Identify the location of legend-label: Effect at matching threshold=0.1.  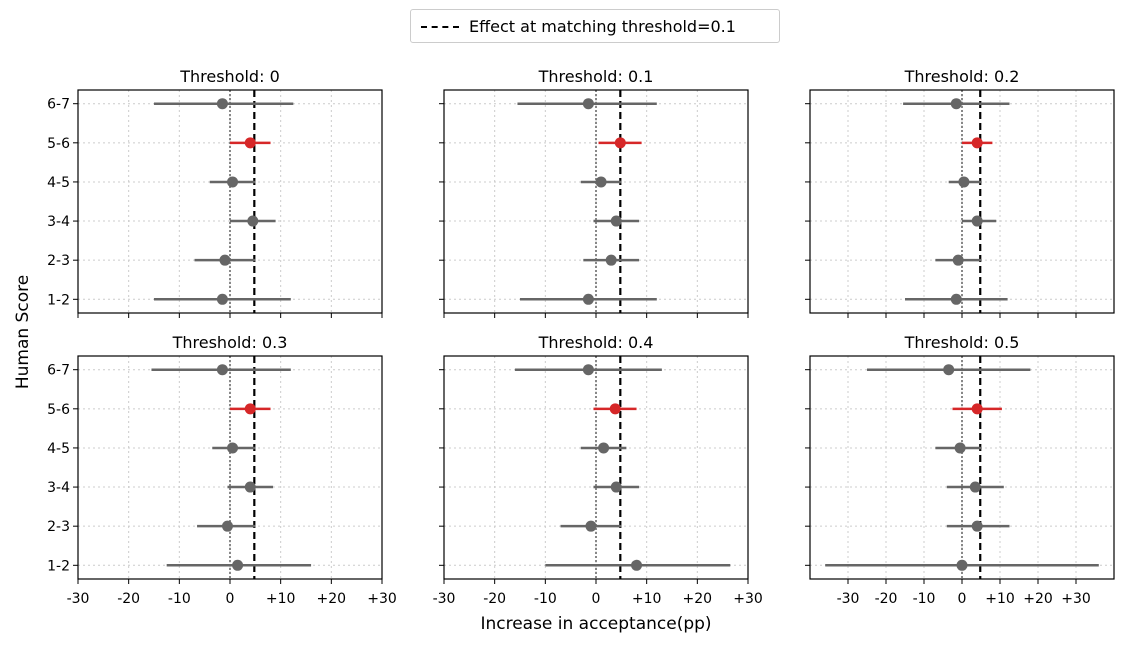
(602, 26).